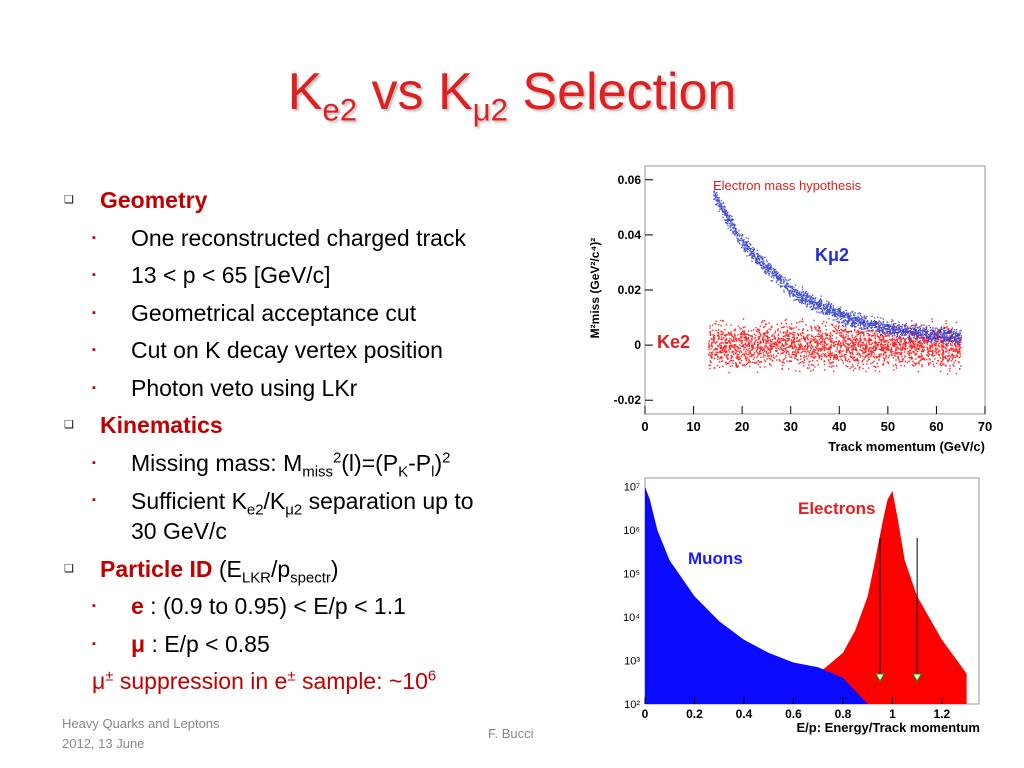 This screenshot has height=768, width=1024. I want to click on bullet-geometry: ❑ Geometry, so click(136, 200).